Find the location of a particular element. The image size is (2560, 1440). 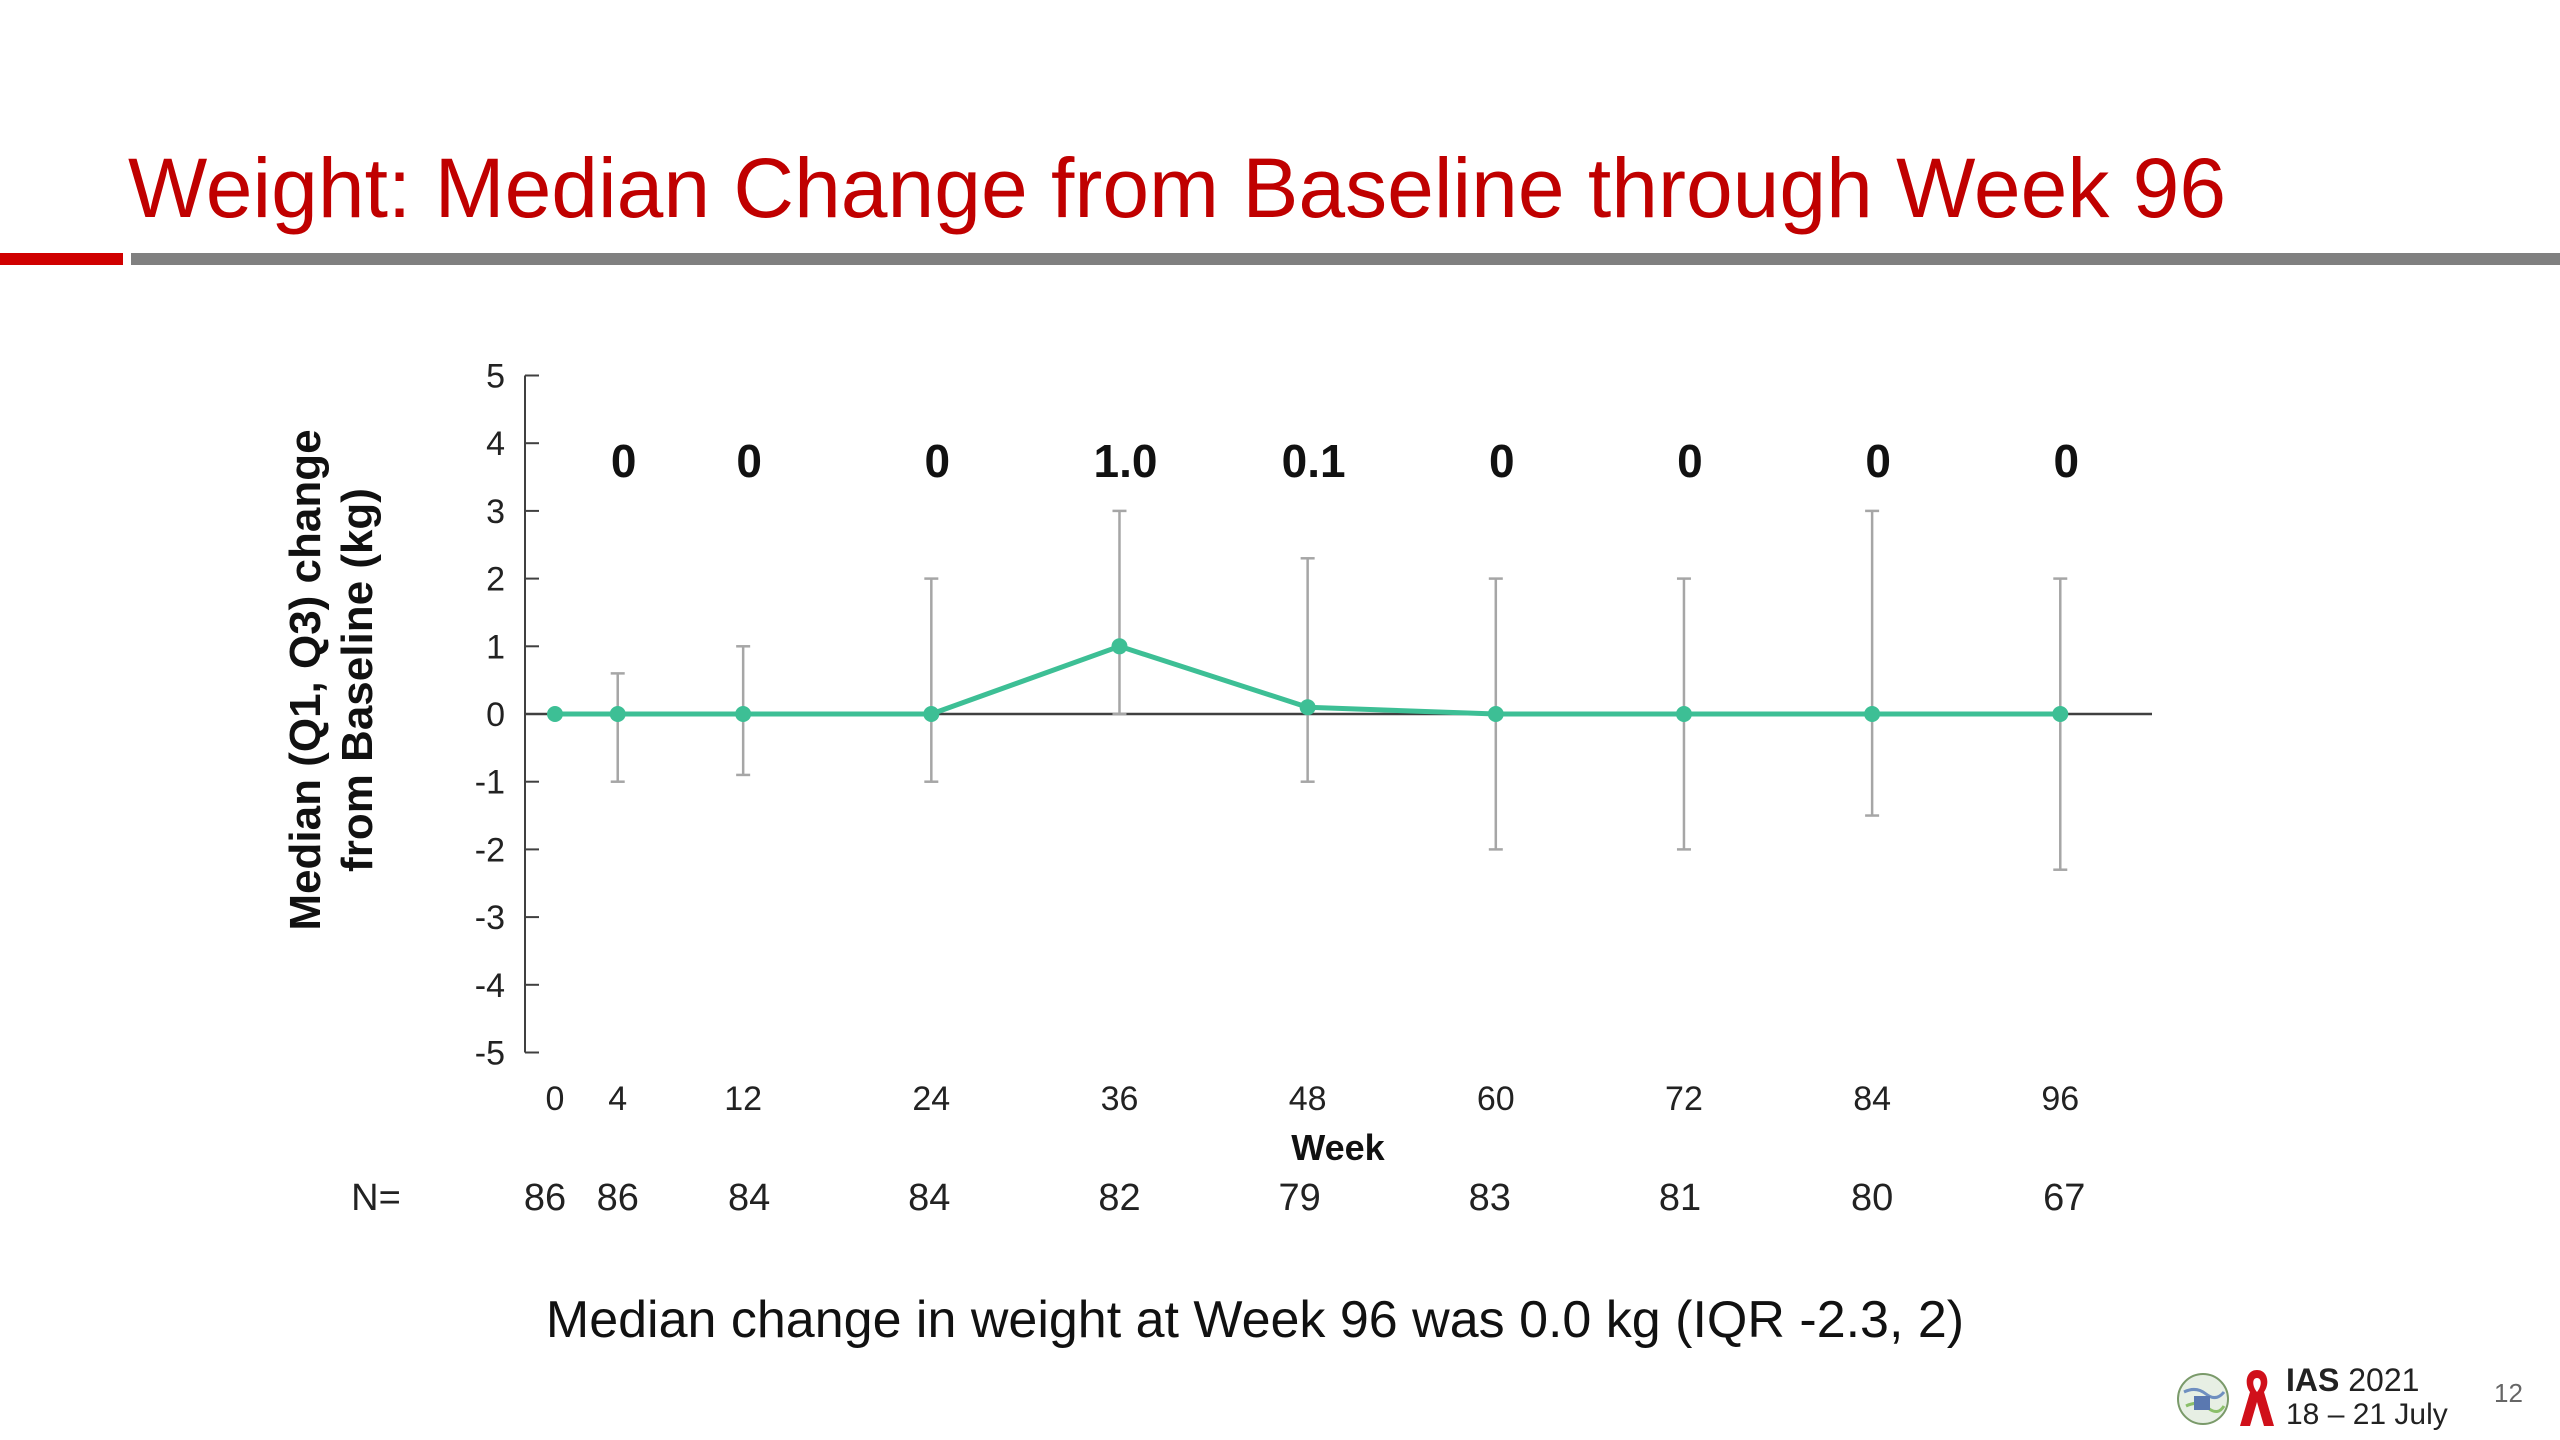

x-tick-label: 48 is located at coordinates (1308, 1099).